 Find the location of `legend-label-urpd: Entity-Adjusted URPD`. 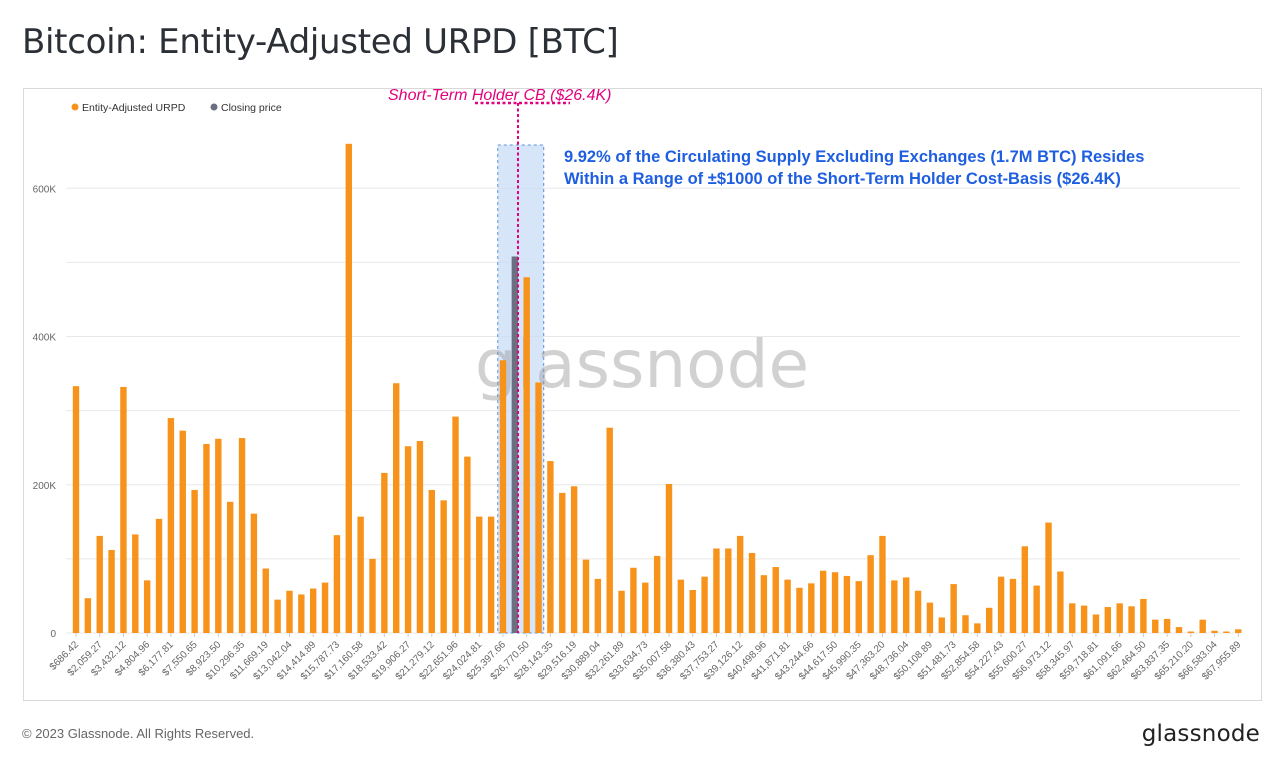

legend-label-urpd: Entity-Adjusted URPD is located at coordinates (134, 108).